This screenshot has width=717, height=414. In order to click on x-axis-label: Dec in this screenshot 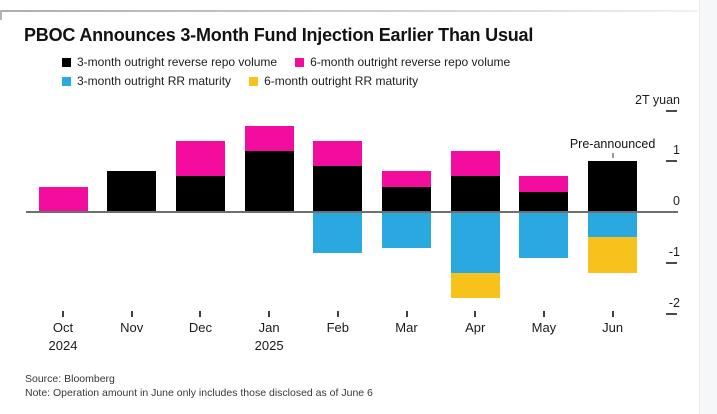, I will do `click(200, 327)`.